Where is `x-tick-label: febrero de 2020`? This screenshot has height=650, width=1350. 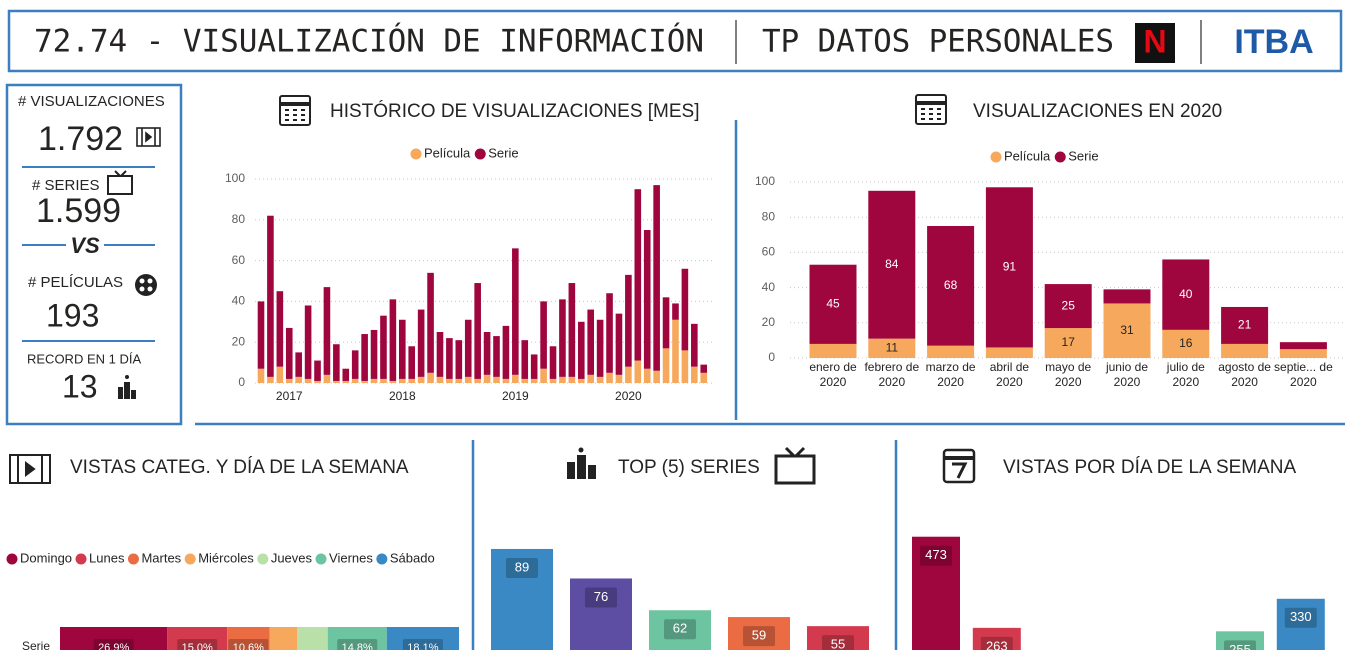
x-tick-label: febrero de 2020 is located at coordinates (892, 374).